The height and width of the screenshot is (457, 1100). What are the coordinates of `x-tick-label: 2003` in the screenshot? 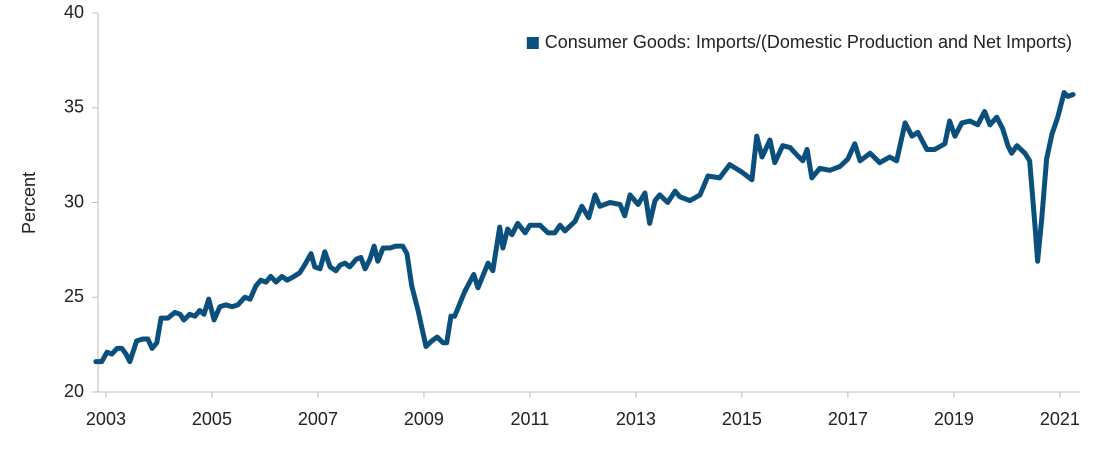 It's located at (106, 419).